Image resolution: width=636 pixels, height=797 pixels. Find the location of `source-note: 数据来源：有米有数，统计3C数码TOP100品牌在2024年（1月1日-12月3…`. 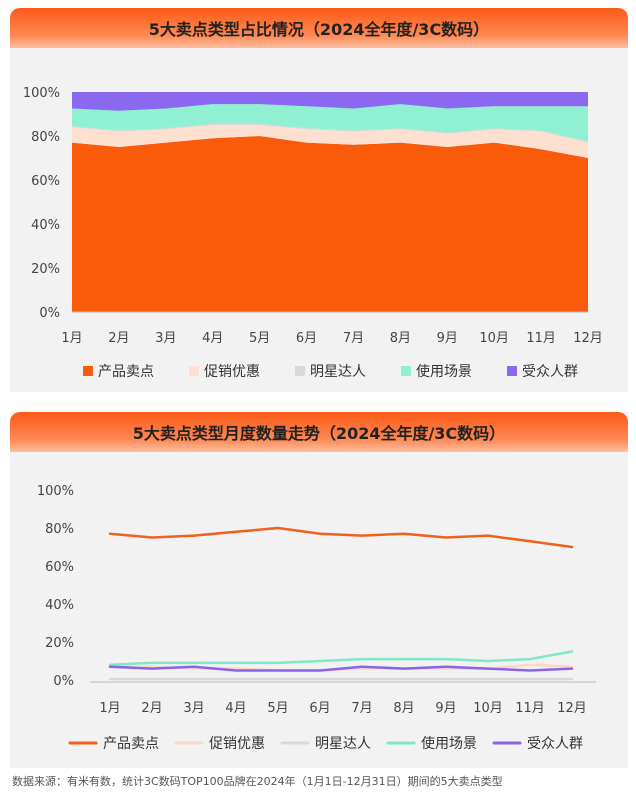

source-note: 数据来源：有米有数，统计3C数码TOP100品牌在2024年（1月1日-12月3… is located at coordinates (257, 781).